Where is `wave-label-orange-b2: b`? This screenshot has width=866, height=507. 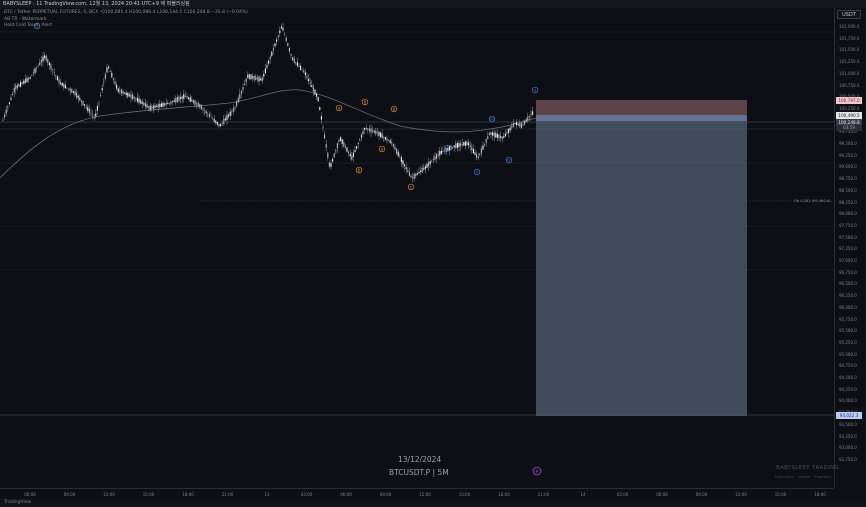
wave-label-orange-b2: b is located at coordinates (394, 109).